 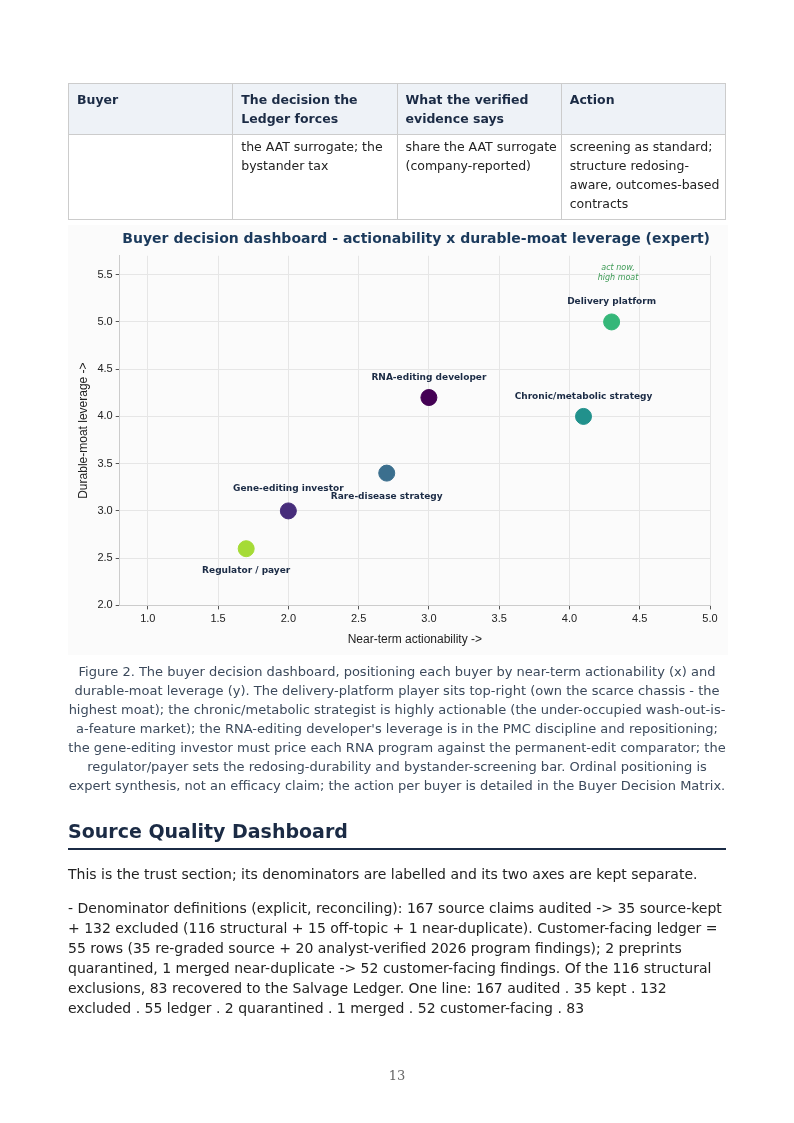 I want to click on x-tick-label: 5.0, so click(x=710, y=618).